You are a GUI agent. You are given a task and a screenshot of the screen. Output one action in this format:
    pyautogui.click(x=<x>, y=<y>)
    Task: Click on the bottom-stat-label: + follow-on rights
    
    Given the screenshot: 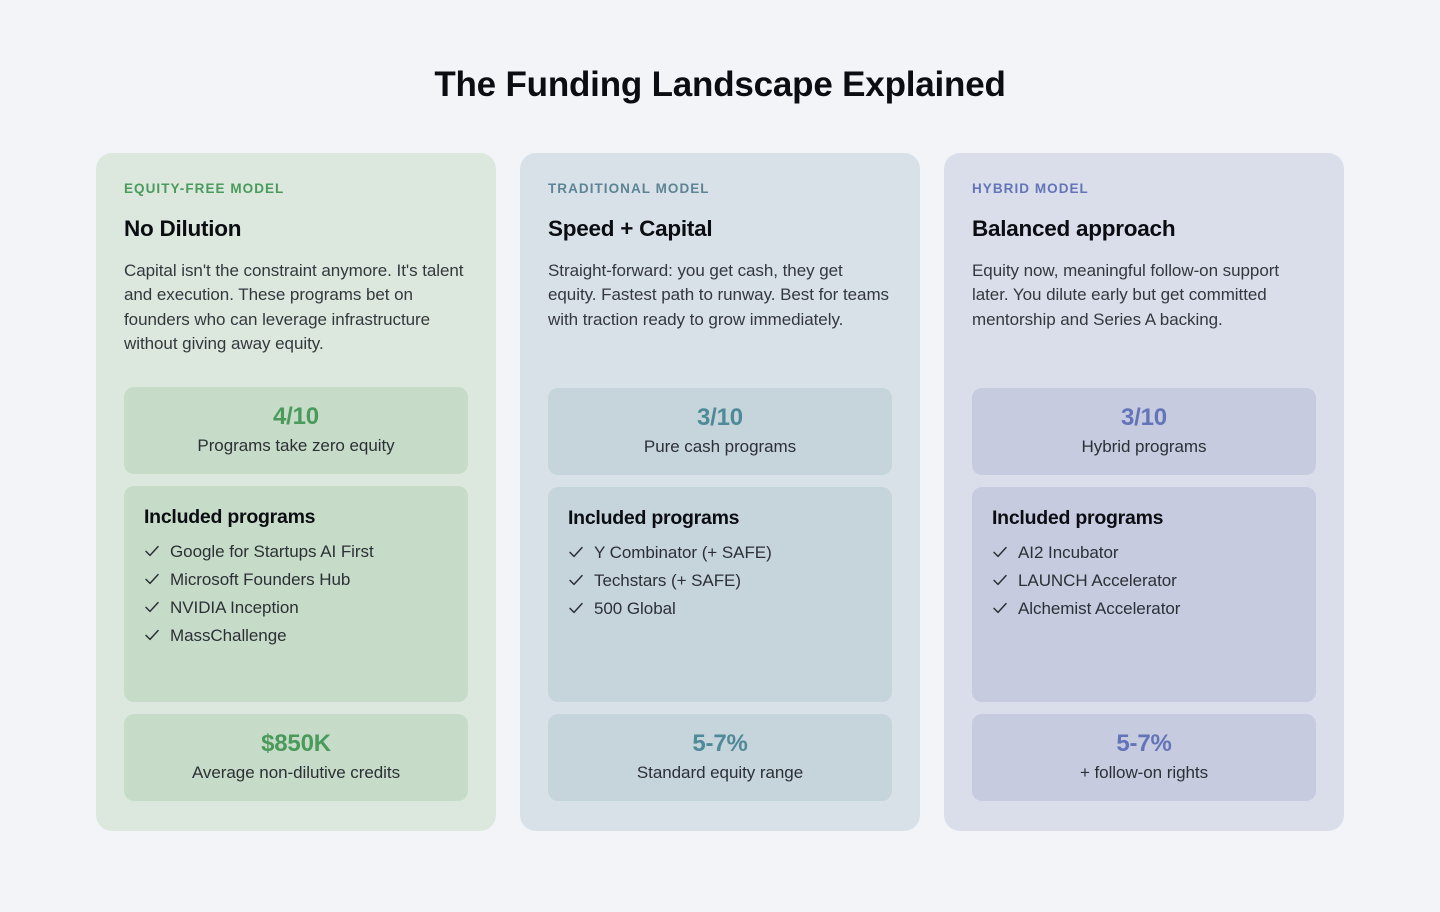 What is the action you would take?
    pyautogui.click(x=1144, y=773)
    